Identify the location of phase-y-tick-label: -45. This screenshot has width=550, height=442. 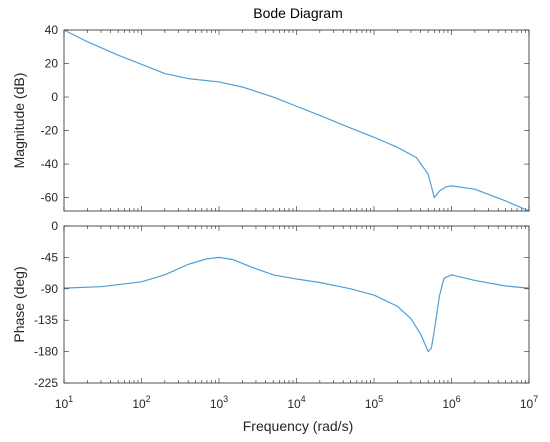
(50, 257).